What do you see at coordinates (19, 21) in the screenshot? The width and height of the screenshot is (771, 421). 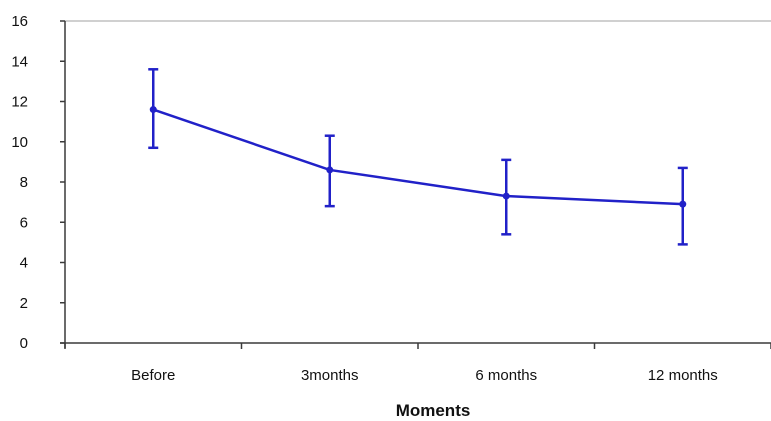 I see `y-tick-label: 16` at bounding box center [19, 21].